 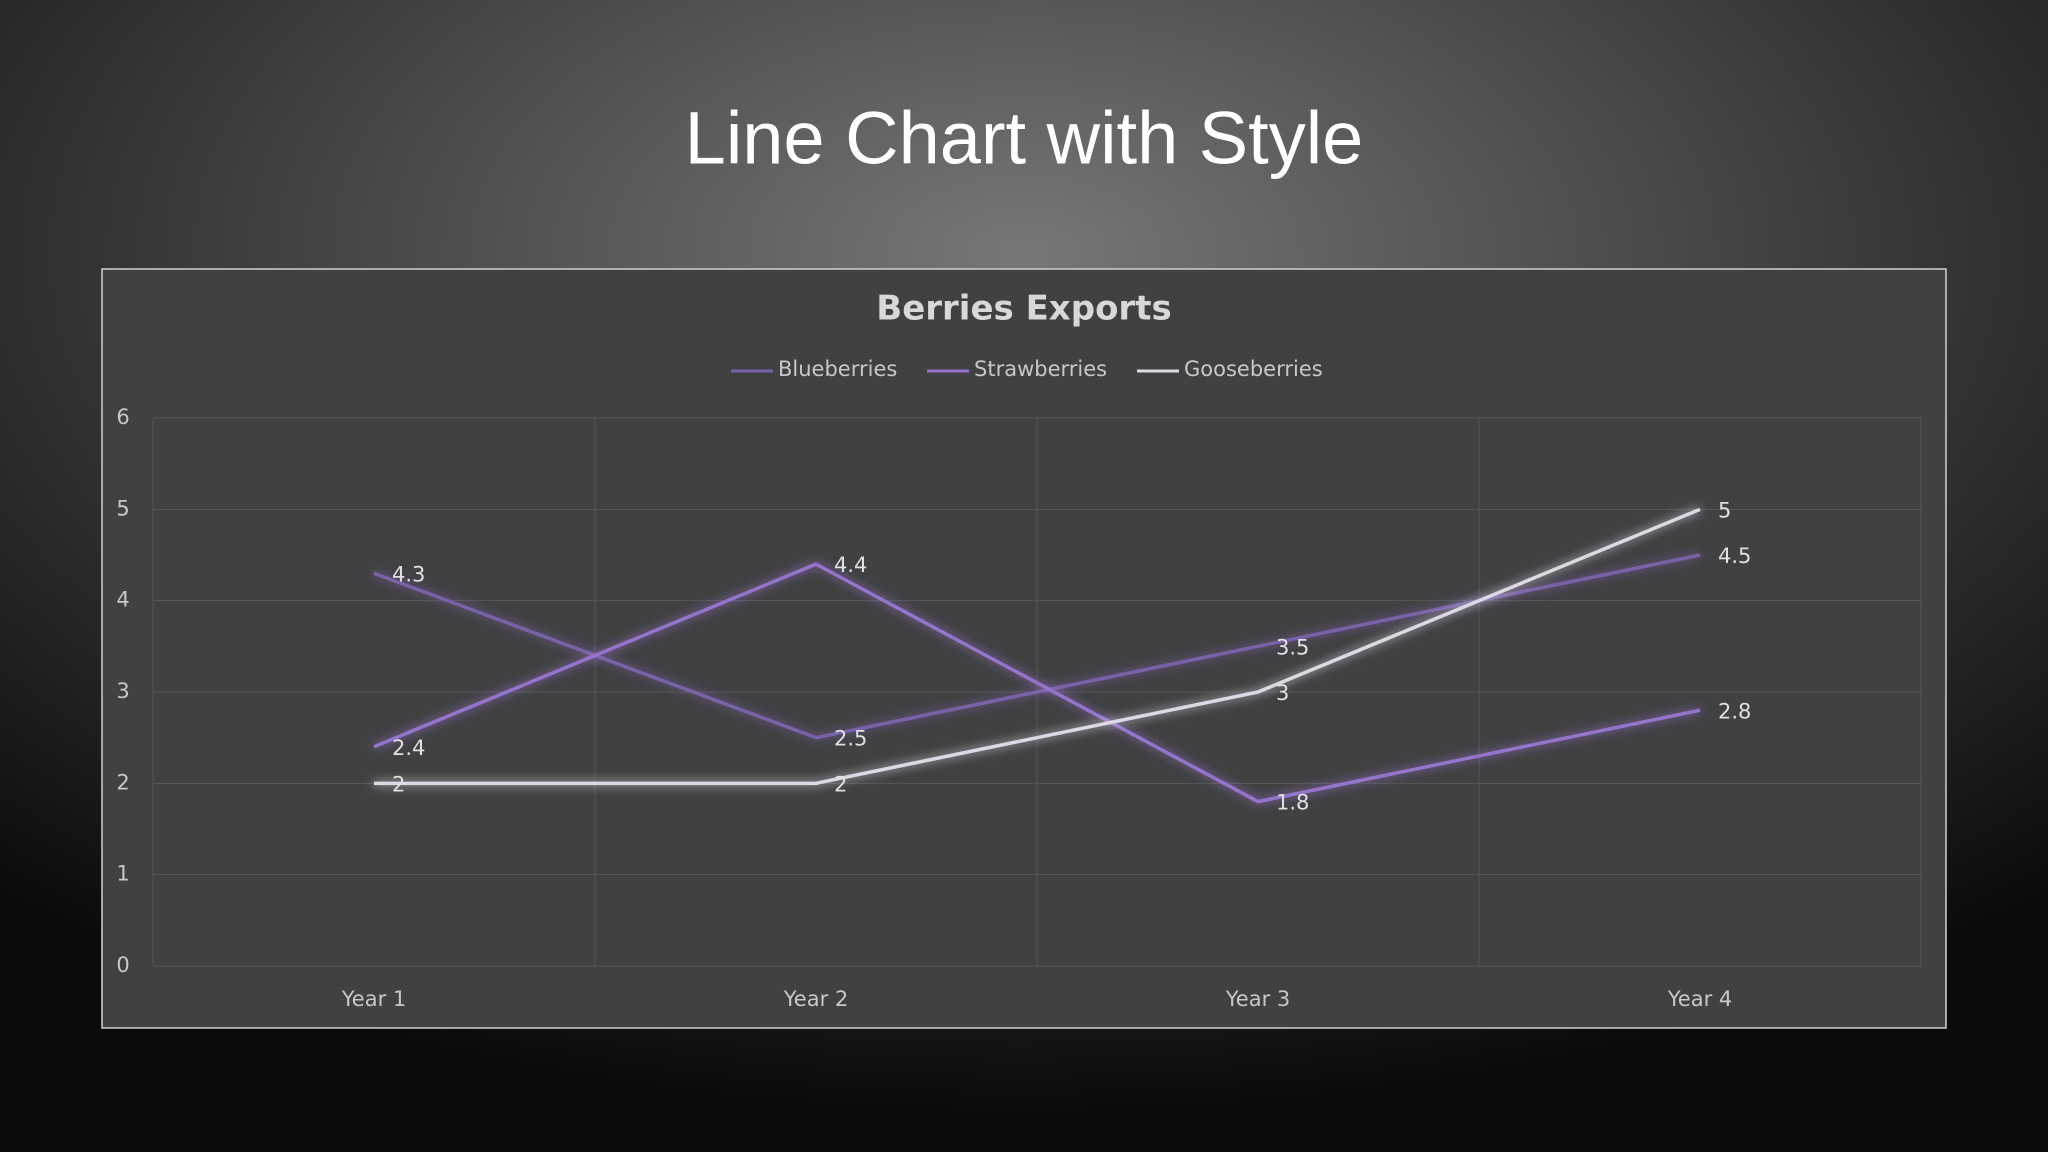 I want to click on data-label: 4.3, so click(x=408, y=574).